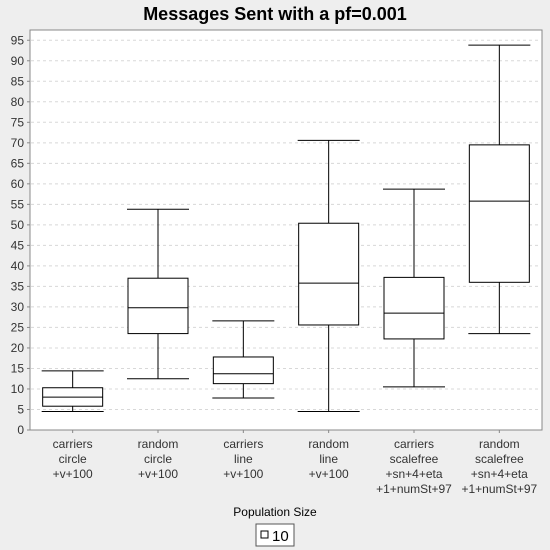  I want to click on y-tick-label: 10, so click(18, 389).